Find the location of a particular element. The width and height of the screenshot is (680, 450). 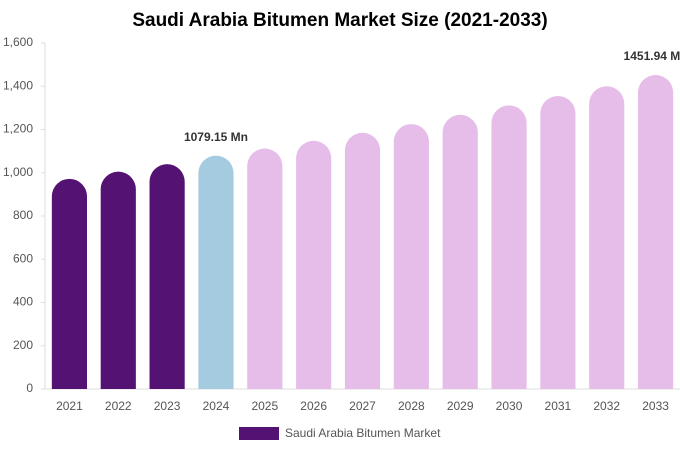

x-tick-label: 2033 is located at coordinates (655, 406).